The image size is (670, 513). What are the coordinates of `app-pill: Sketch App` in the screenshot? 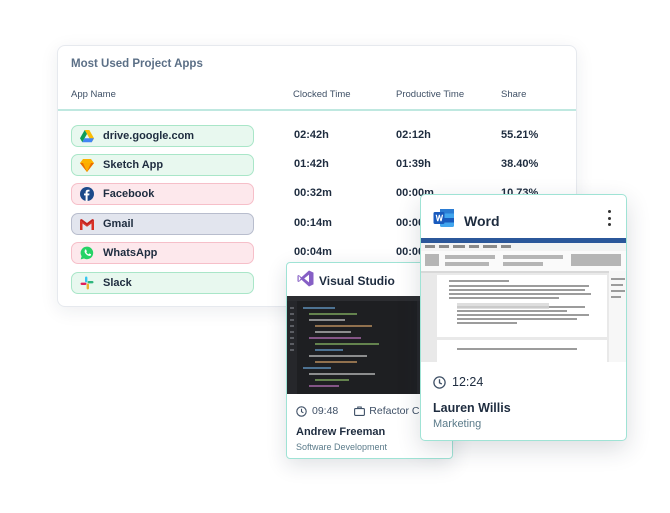 It's located at (162, 165).